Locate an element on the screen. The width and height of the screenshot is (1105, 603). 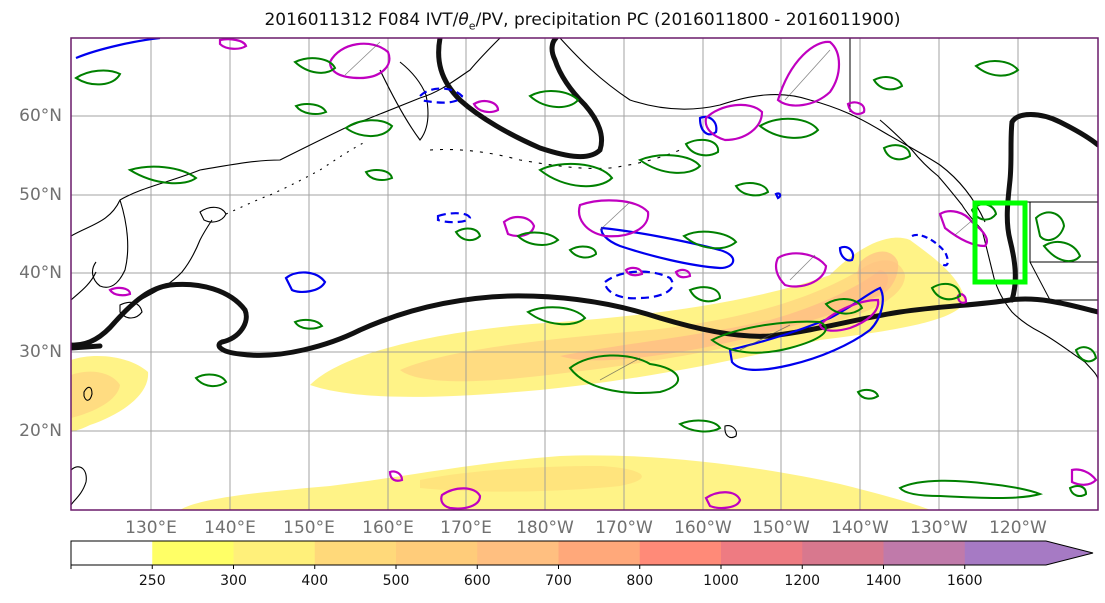
lon-label-120w: 120°W is located at coordinates (1018, 528).